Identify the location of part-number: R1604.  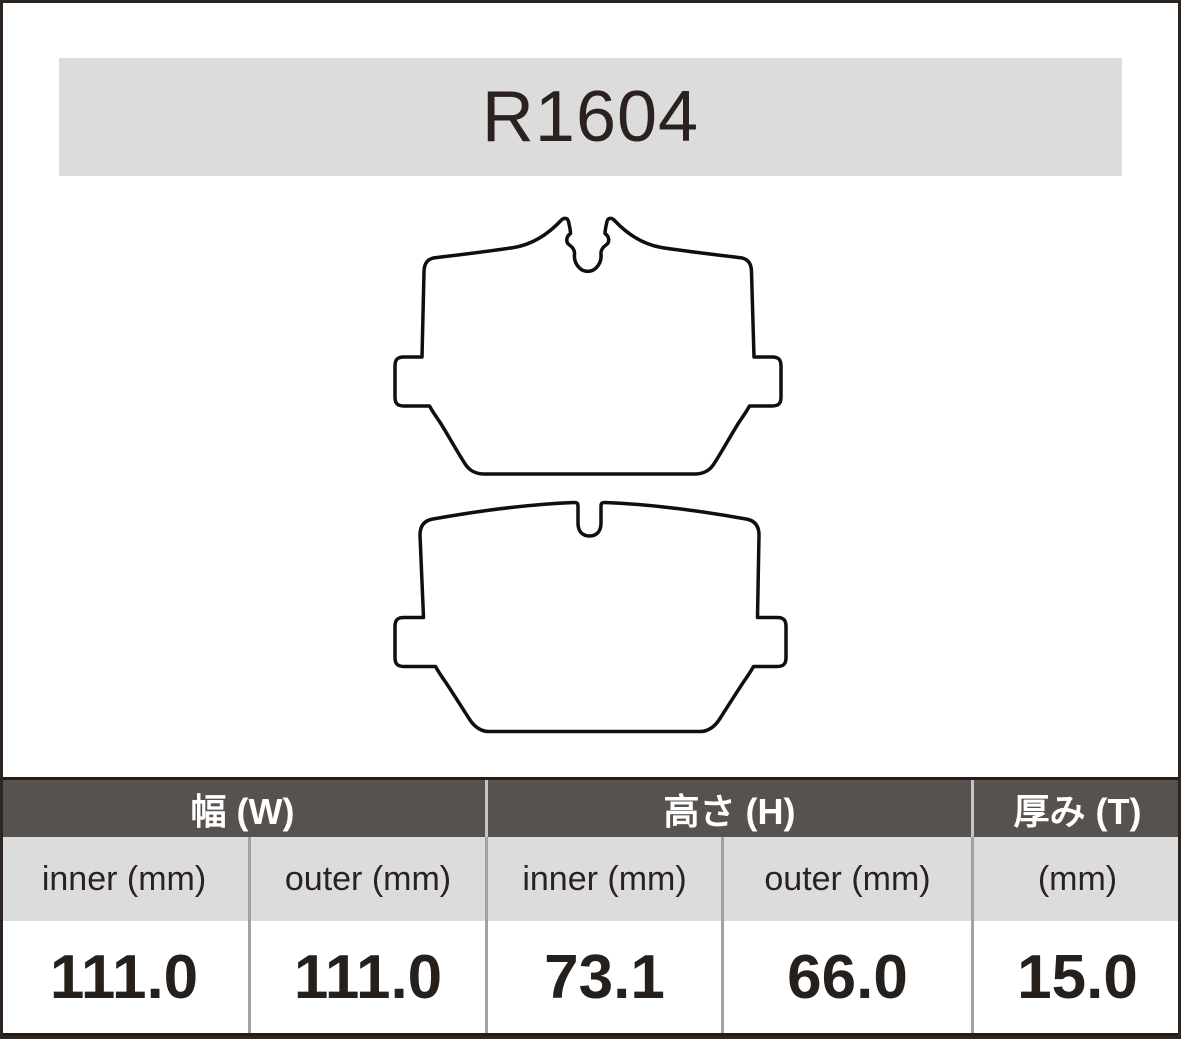
(590, 117).